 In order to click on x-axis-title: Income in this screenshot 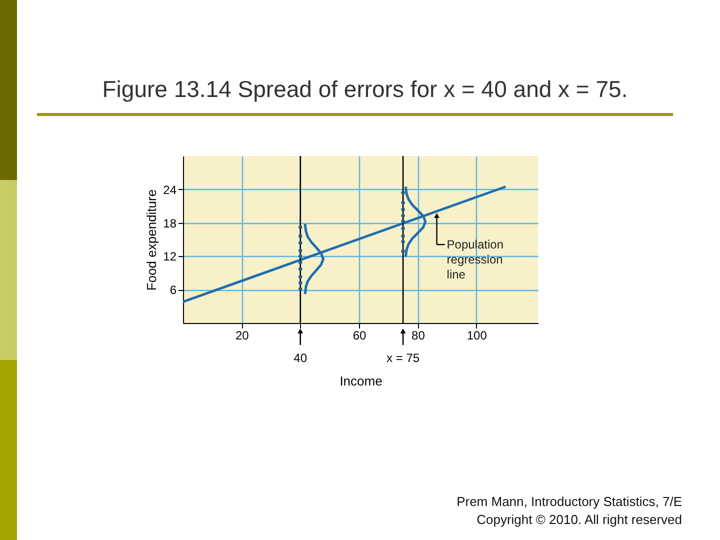, I will do `click(361, 381)`.